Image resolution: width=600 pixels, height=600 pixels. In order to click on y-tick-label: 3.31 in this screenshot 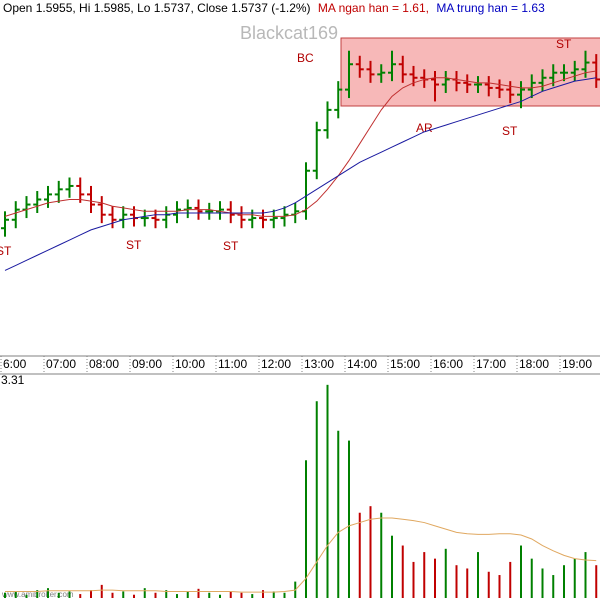, I will do `click(13, 380)`.